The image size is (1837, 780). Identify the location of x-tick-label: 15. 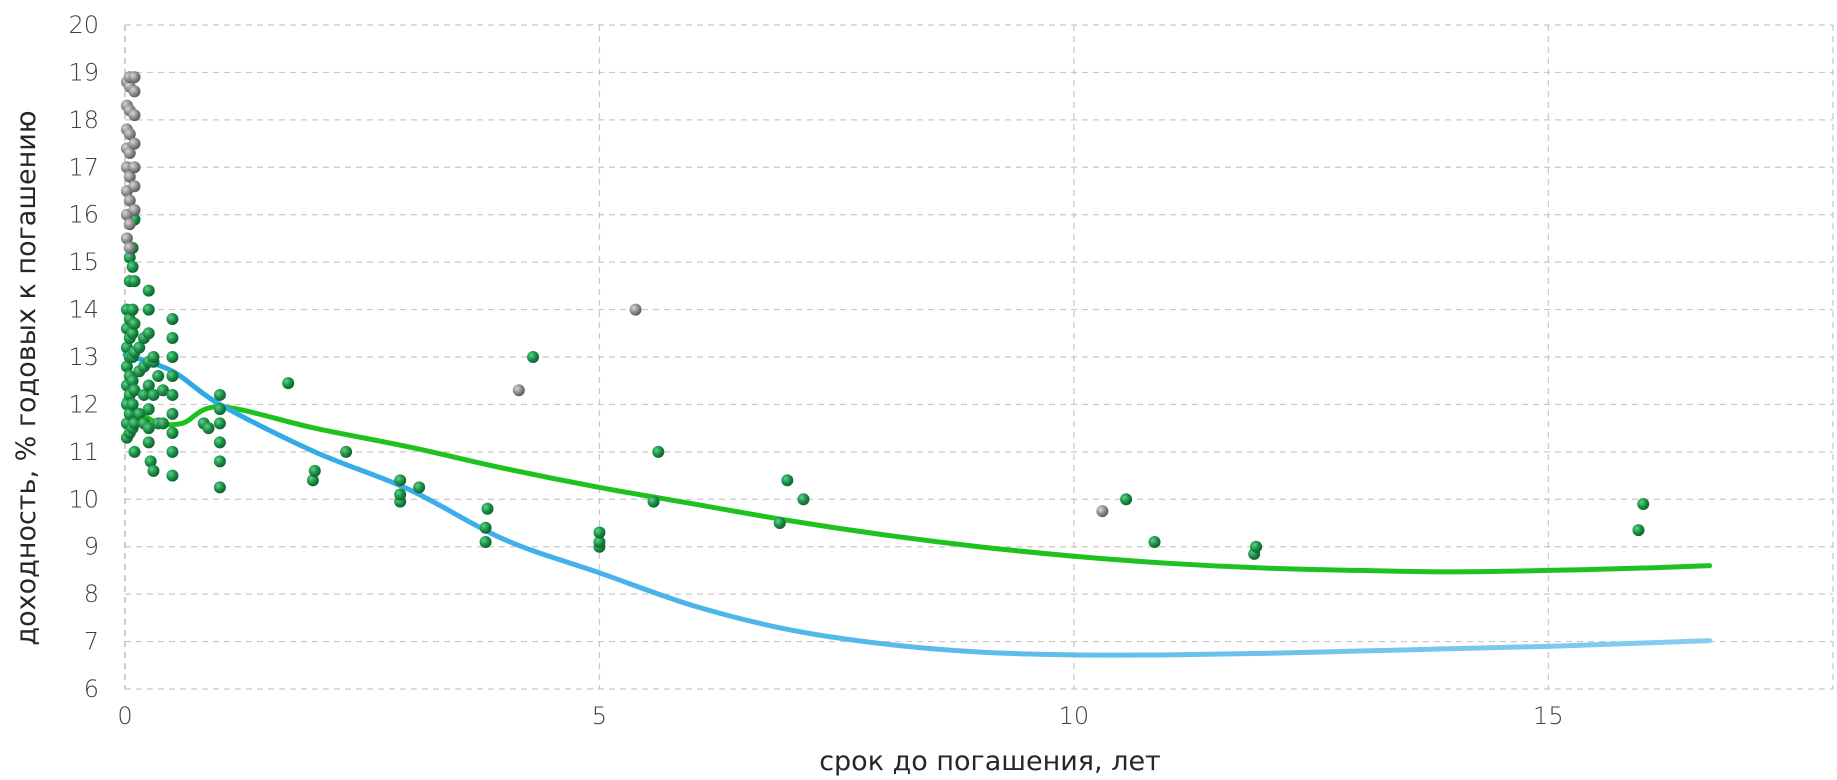
(1548, 716).